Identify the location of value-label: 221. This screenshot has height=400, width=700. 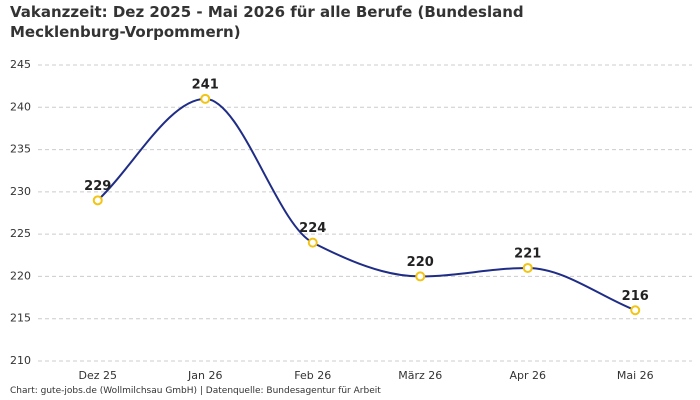
(527, 253).